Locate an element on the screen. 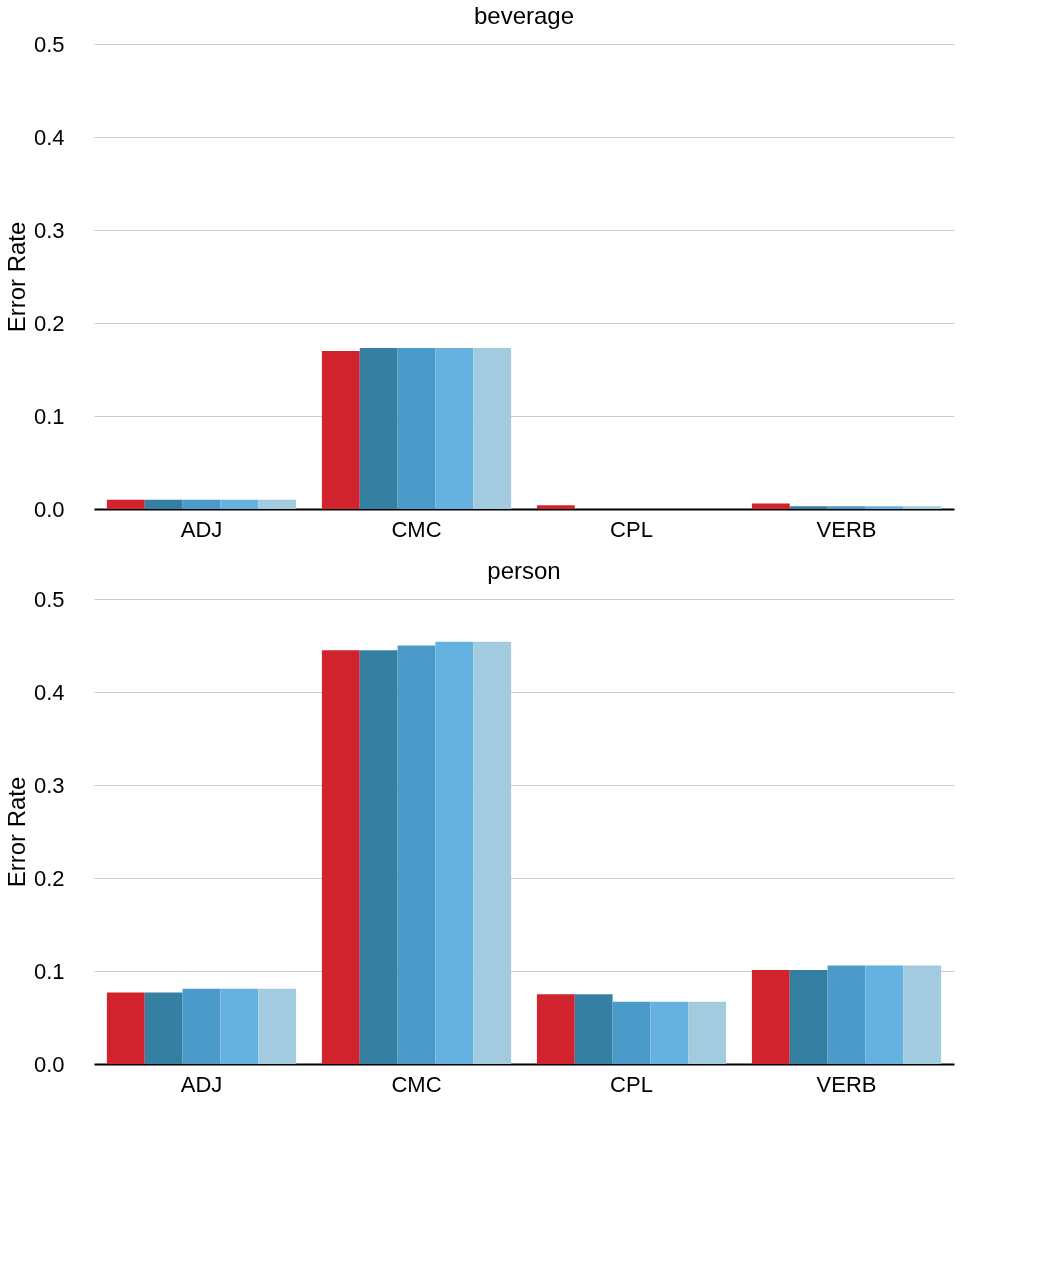 This screenshot has height=1262, width=1042. chart-title: beverage is located at coordinates (524, 15).